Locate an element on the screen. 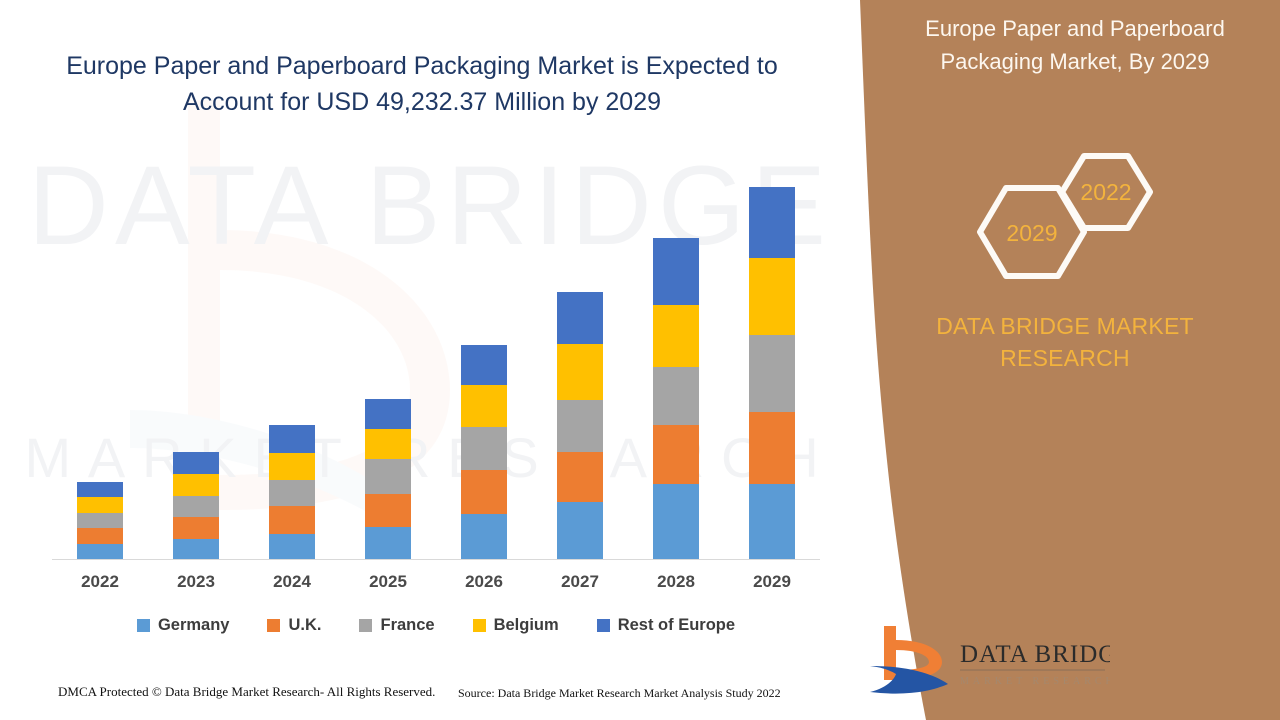  logo-wordmark: DATA BRIDGE is located at coordinates (1035, 654).